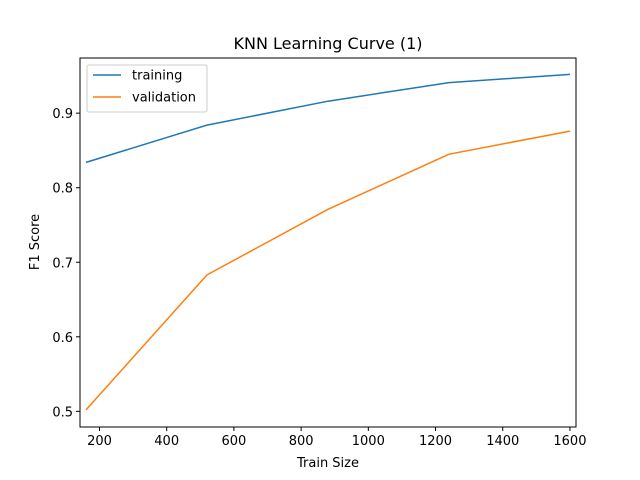 This screenshot has height=480, width=640. I want to click on series-line-training, so click(328, 118).